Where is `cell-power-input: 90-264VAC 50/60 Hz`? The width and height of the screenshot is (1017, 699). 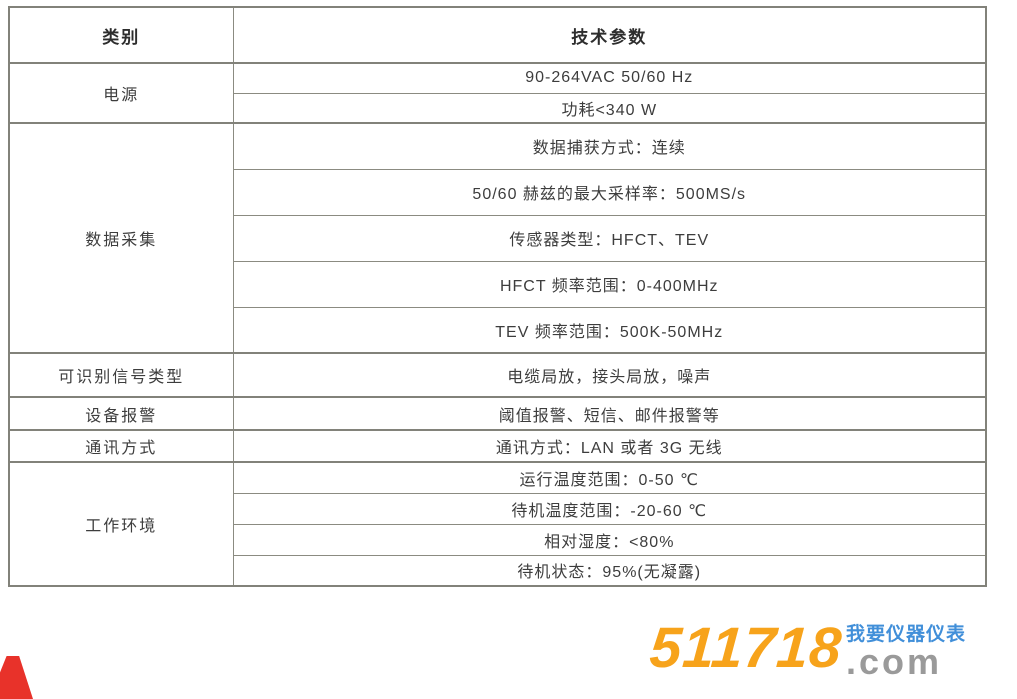
cell-power-input: 90-264VAC 50/60 Hz is located at coordinates (609, 78).